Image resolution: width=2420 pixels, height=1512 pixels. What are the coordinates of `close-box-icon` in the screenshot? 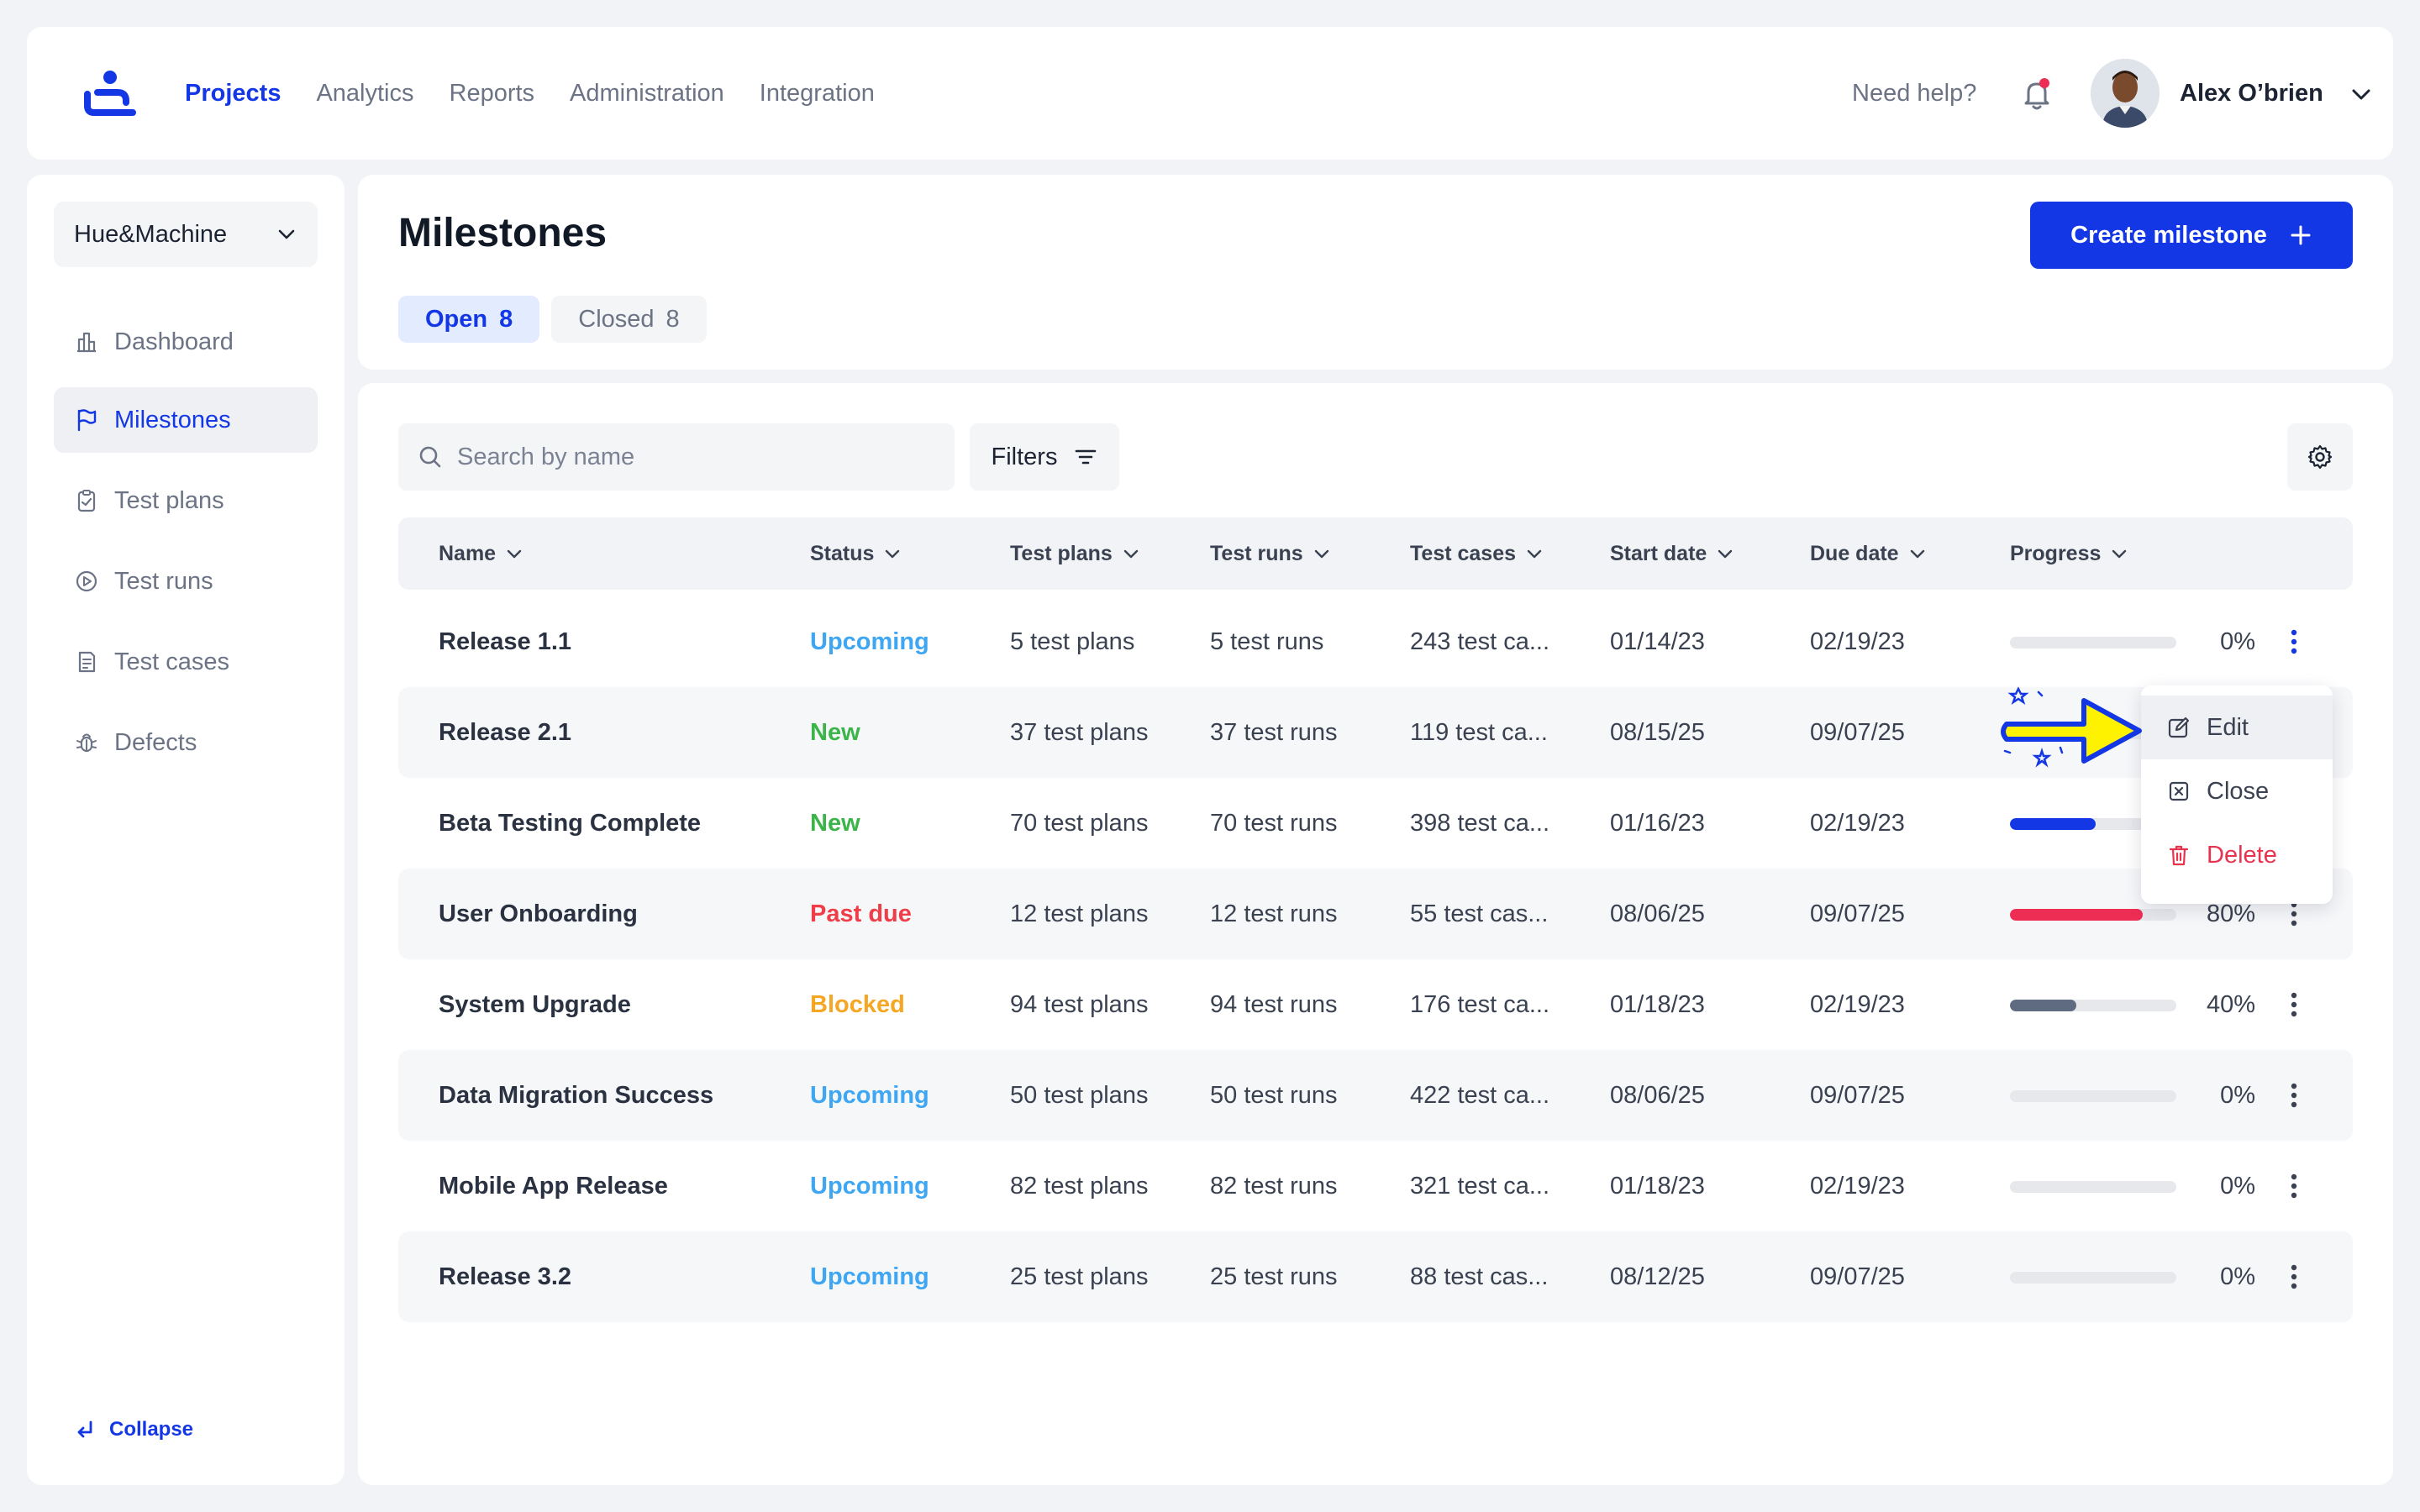 It's located at (2179, 791).